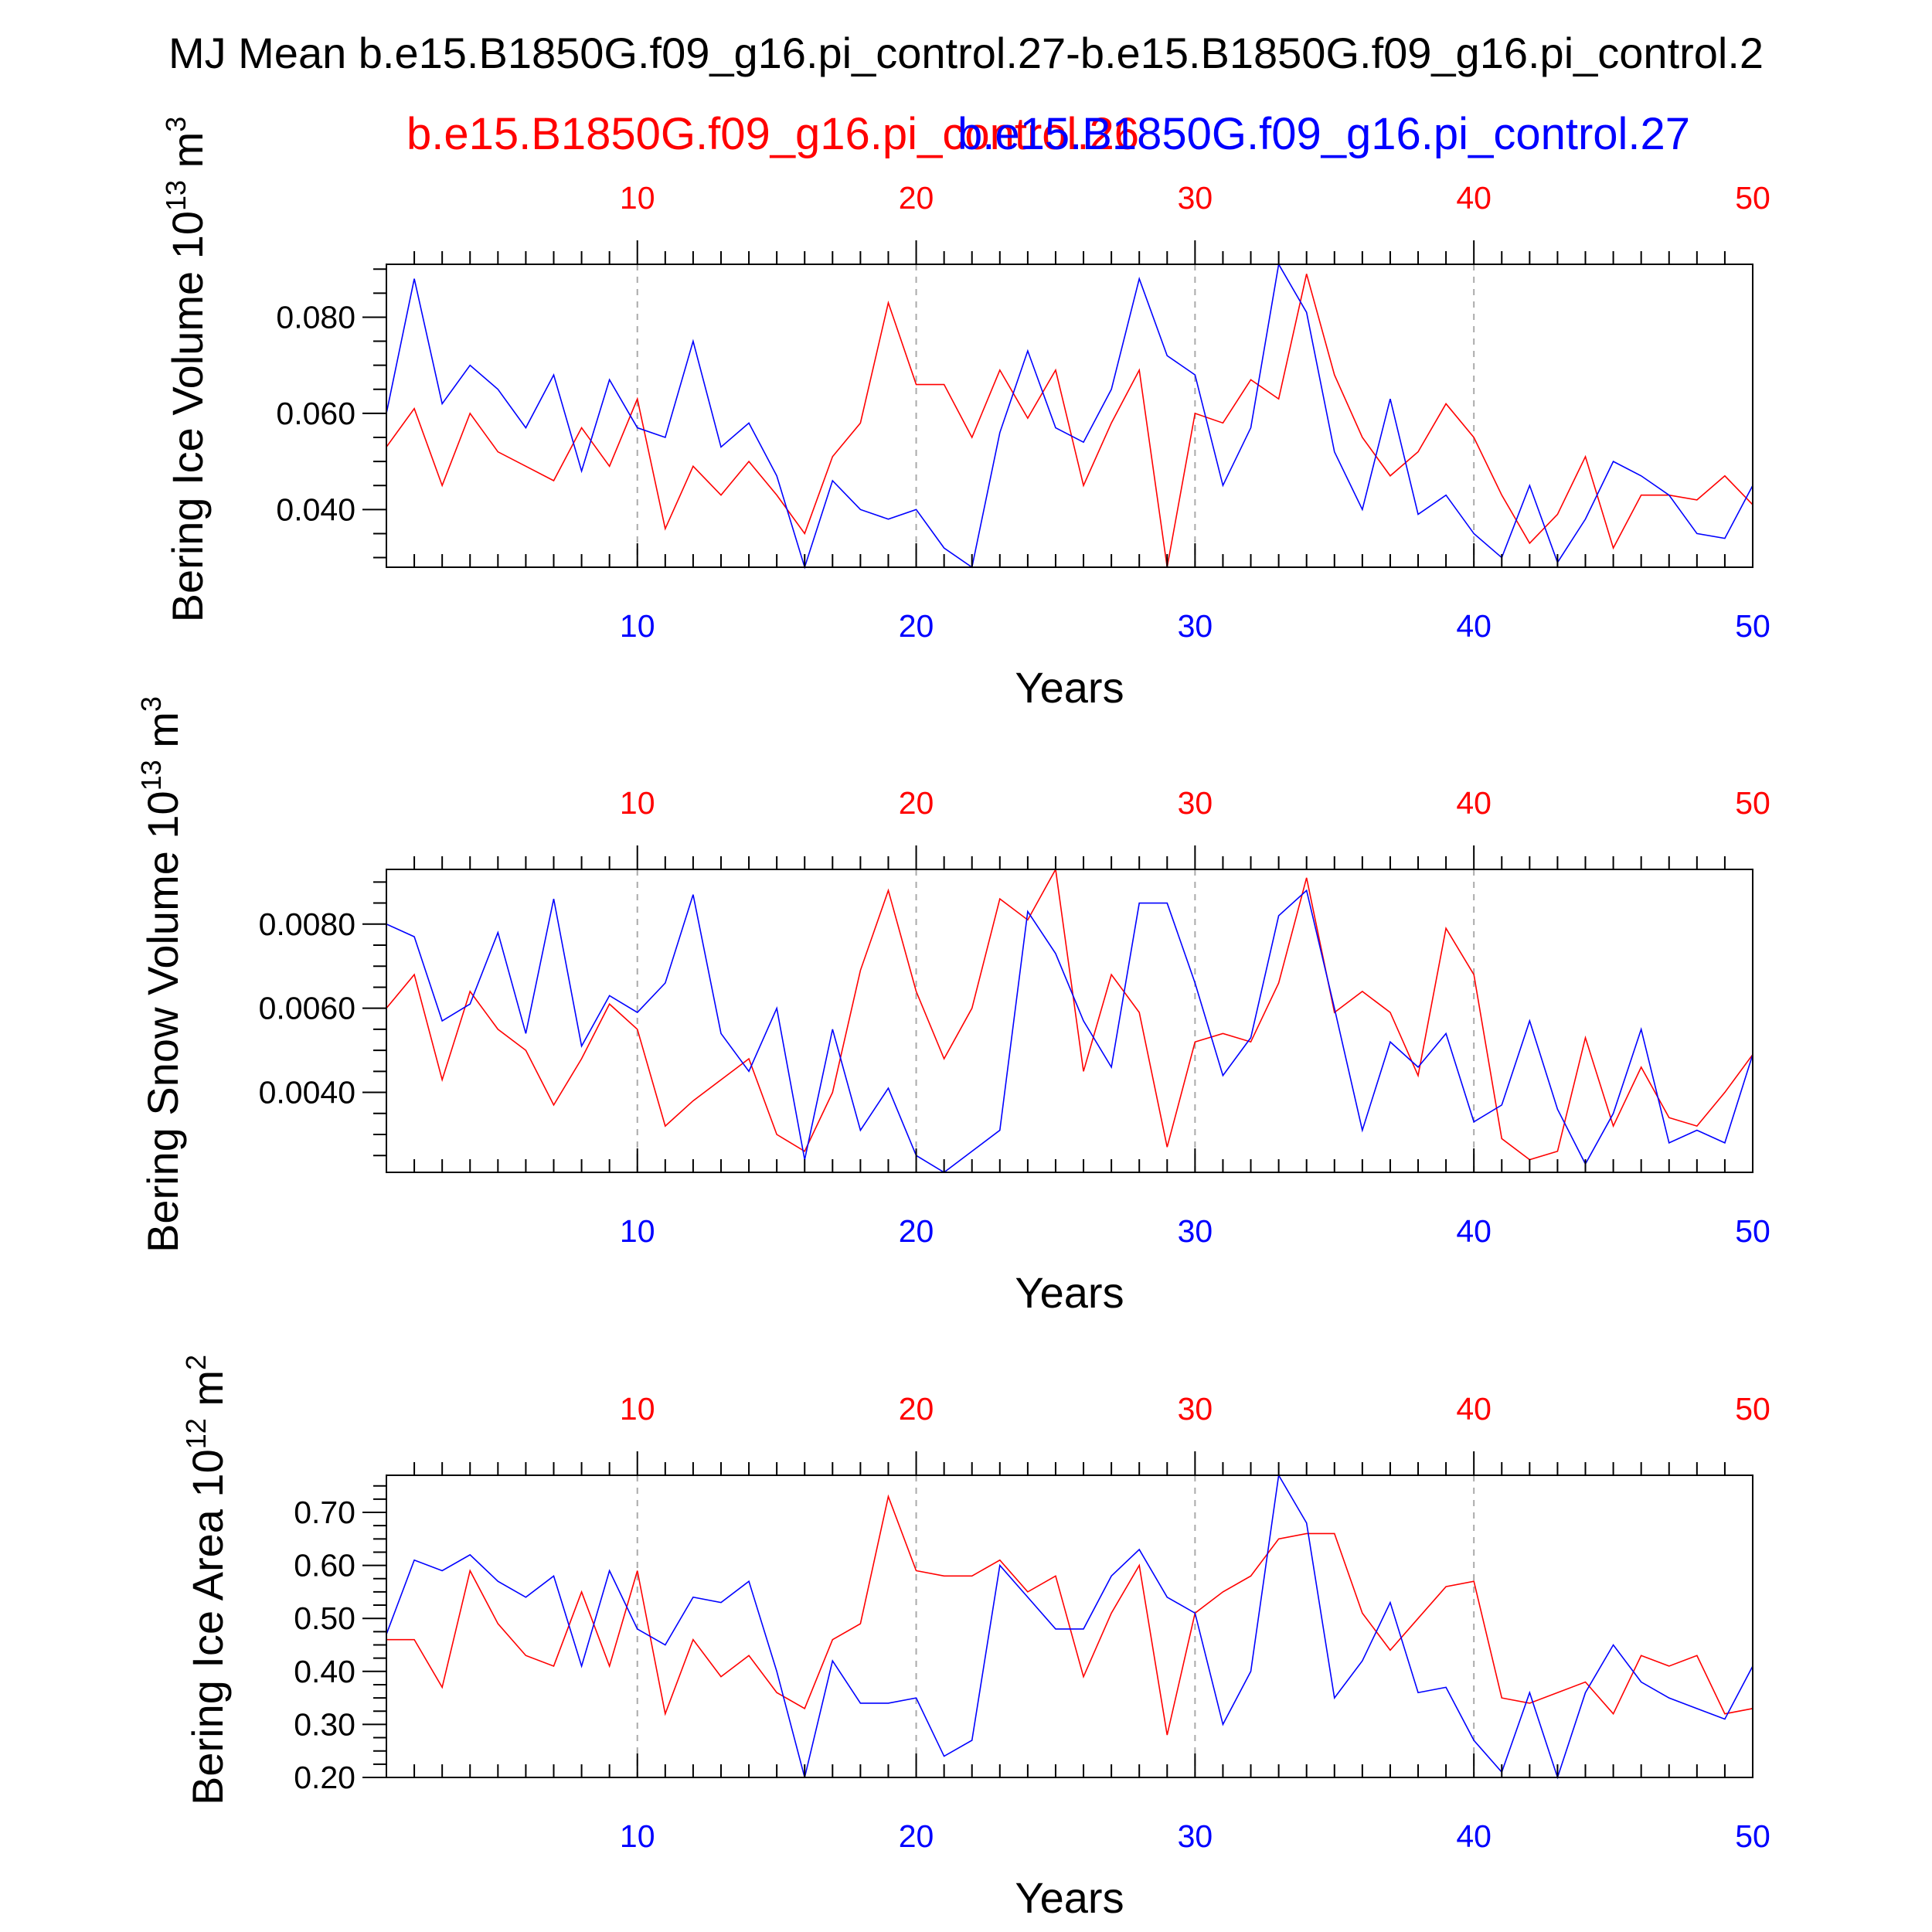  What do you see at coordinates (324, 1778) in the screenshot?
I see `y-tick-label: 0.20` at bounding box center [324, 1778].